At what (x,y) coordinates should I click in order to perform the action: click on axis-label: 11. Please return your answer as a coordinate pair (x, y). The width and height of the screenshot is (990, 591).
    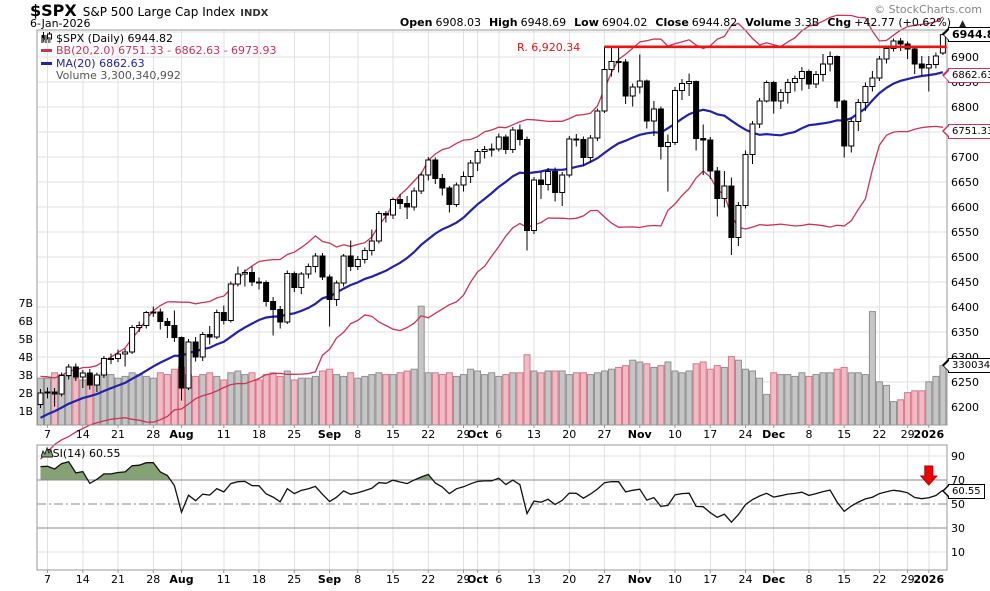
    Looking at the image, I should click on (224, 579).